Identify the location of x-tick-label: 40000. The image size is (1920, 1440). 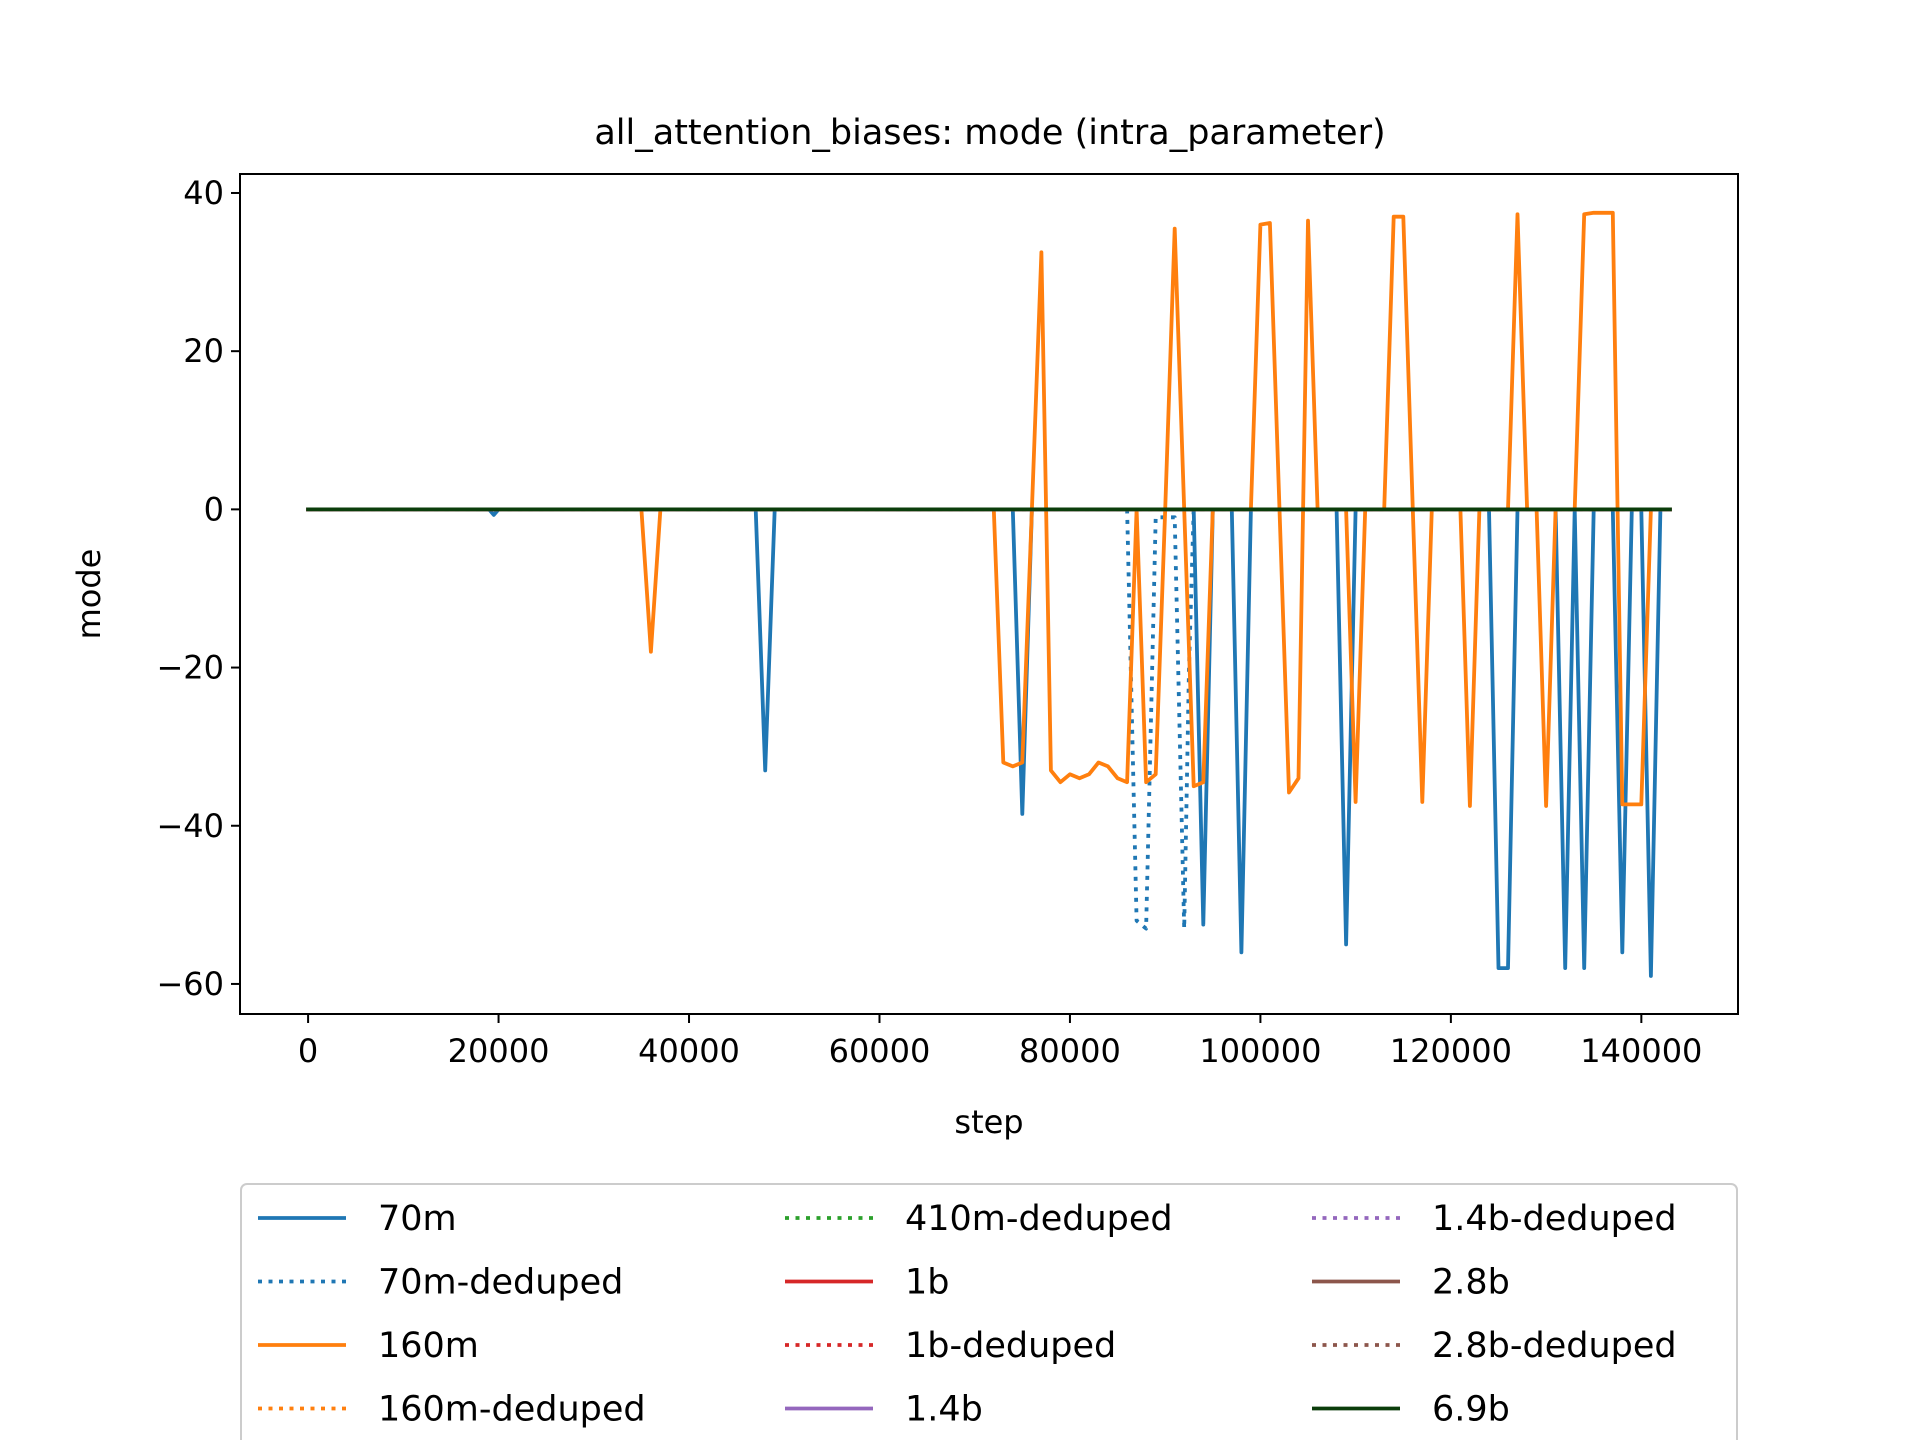
(689, 1051).